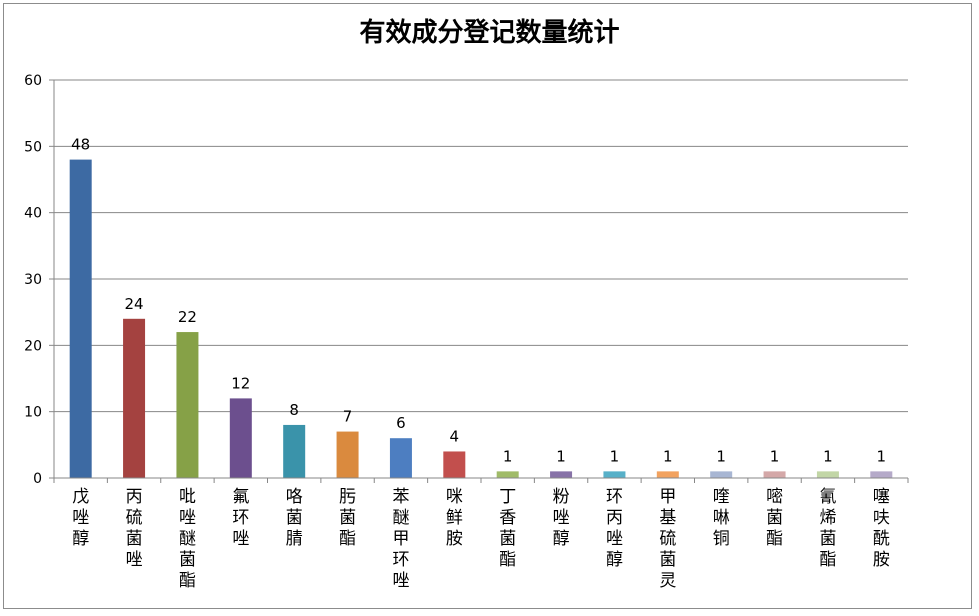 The image size is (979, 616). Describe the element at coordinates (454, 518) in the screenshot. I see `x-tick-label: 咪鲜胺` at that location.